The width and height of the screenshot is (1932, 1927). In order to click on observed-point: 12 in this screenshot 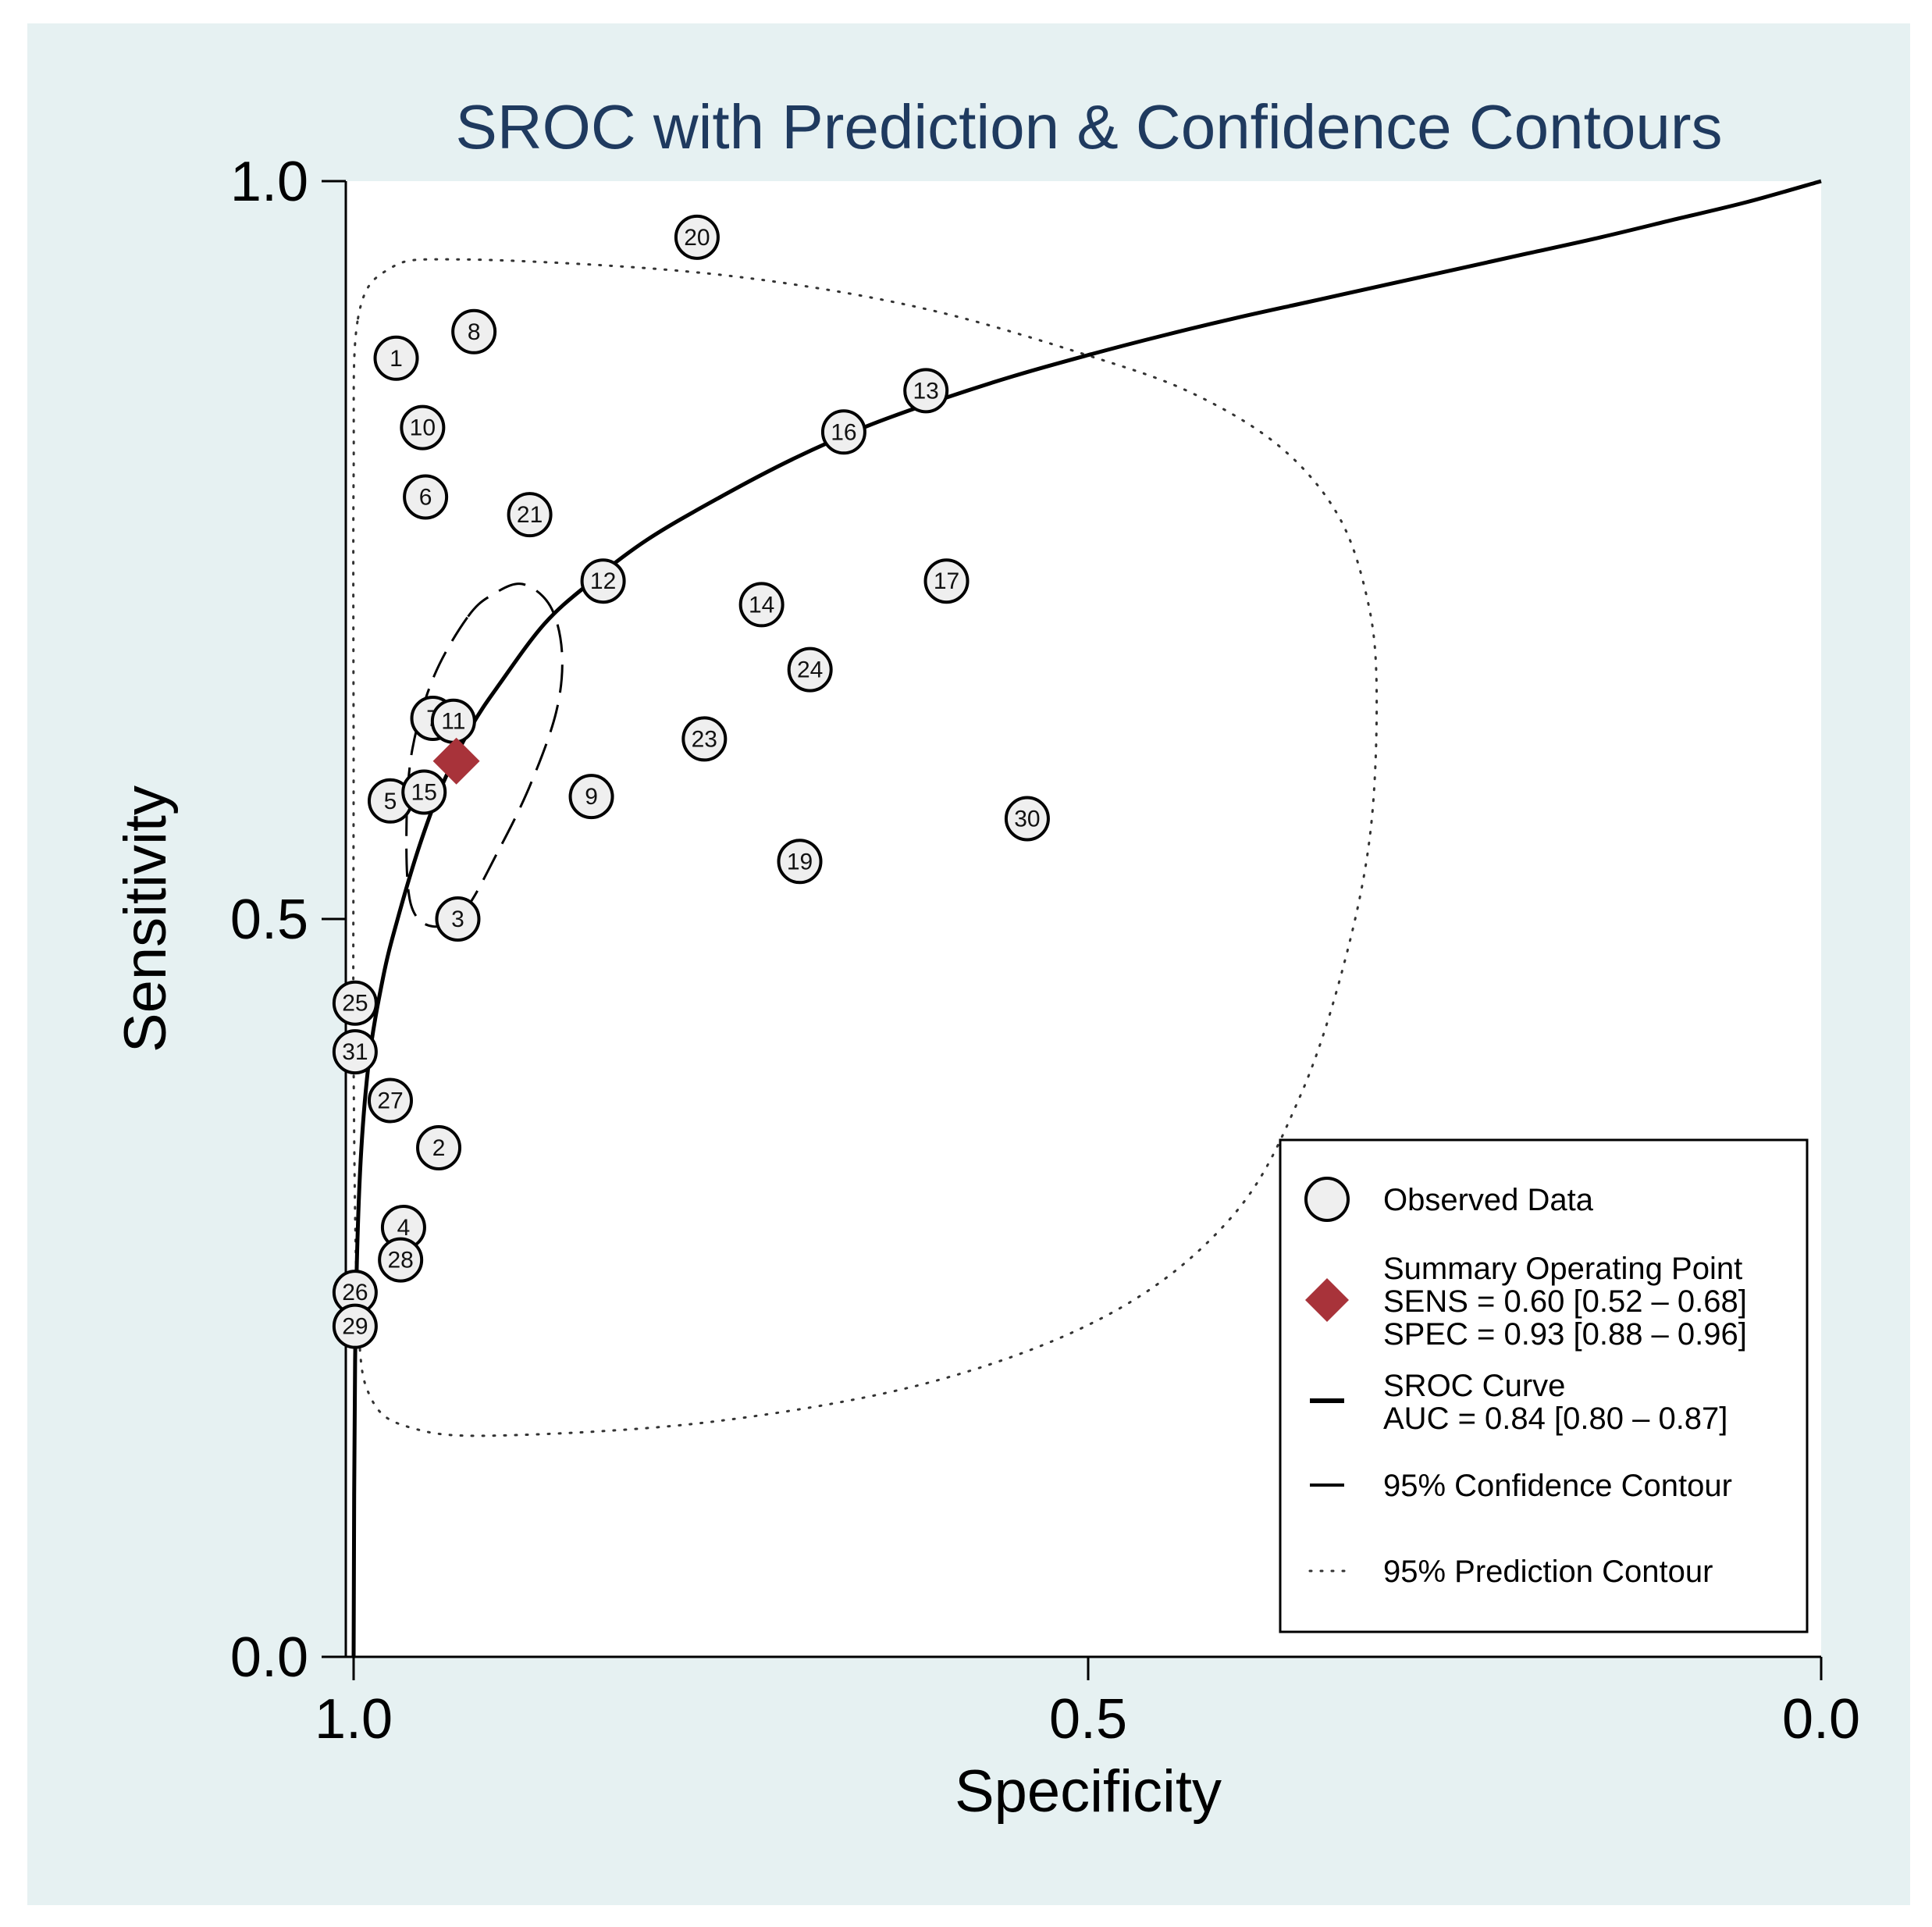, I will do `click(603, 581)`.